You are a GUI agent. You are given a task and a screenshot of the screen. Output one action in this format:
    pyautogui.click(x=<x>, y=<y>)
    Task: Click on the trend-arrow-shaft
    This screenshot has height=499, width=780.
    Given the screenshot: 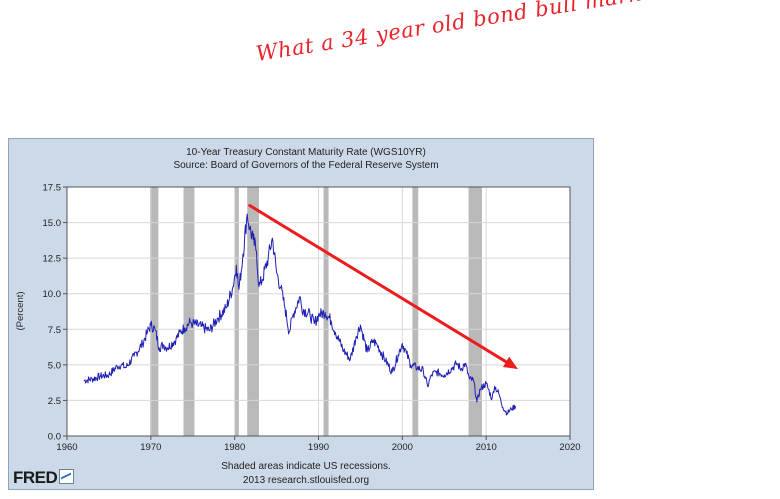 What is the action you would take?
    pyautogui.click(x=378, y=283)
    